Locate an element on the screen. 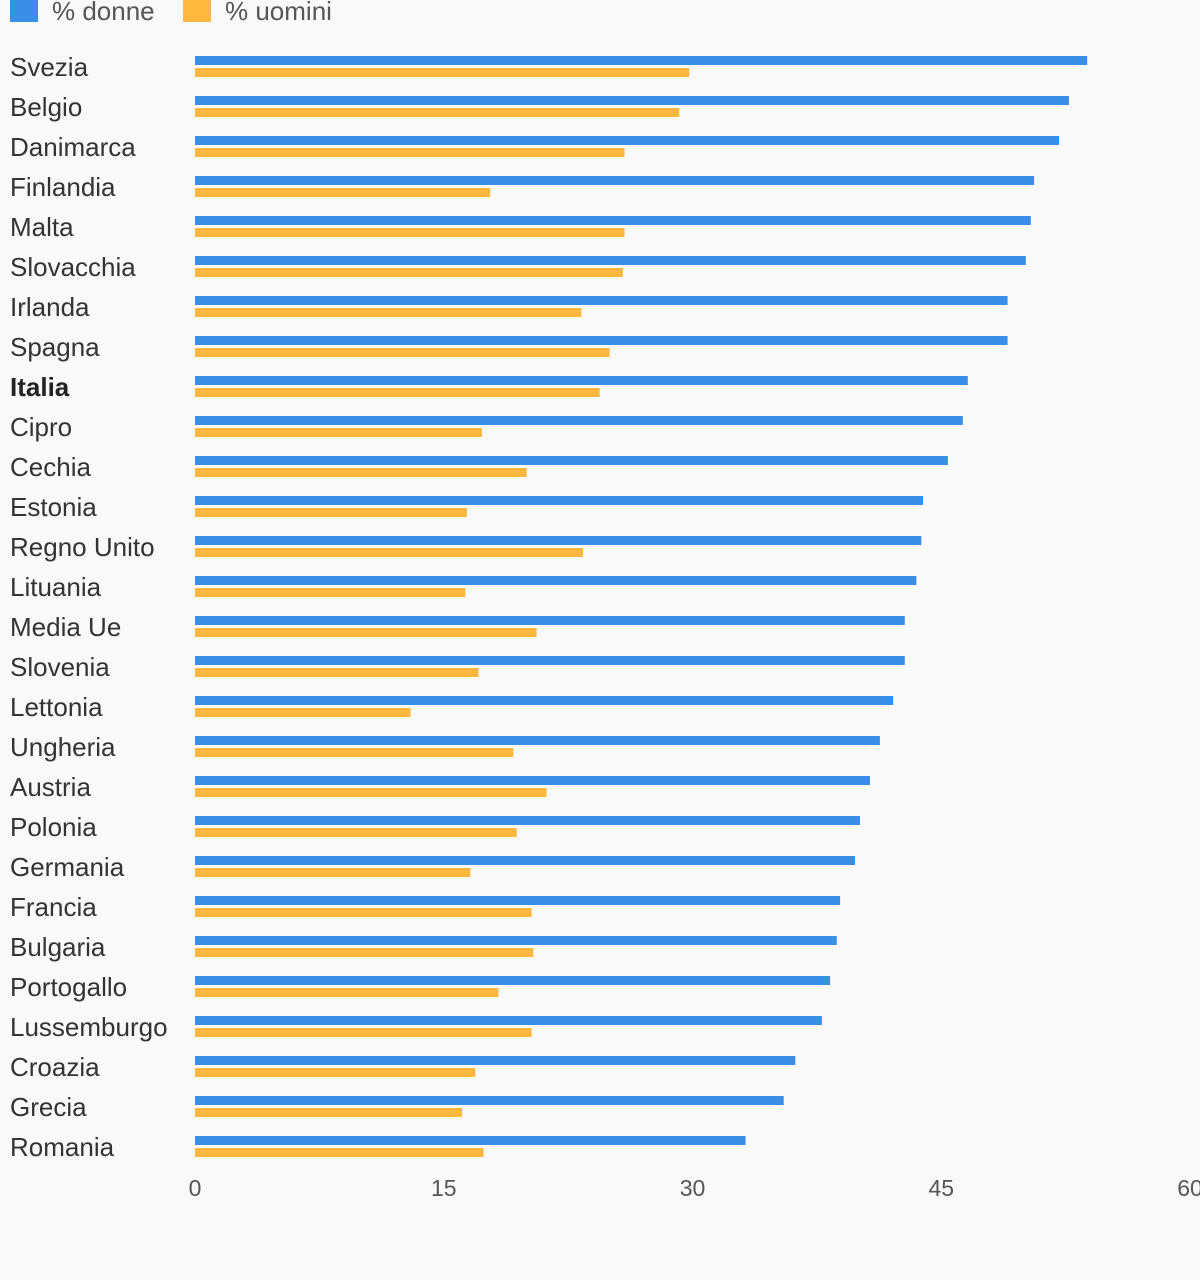 This screenshot has width=1200, height=1280. category-label: Lussemburgo is located at coordinates (89, 1027).